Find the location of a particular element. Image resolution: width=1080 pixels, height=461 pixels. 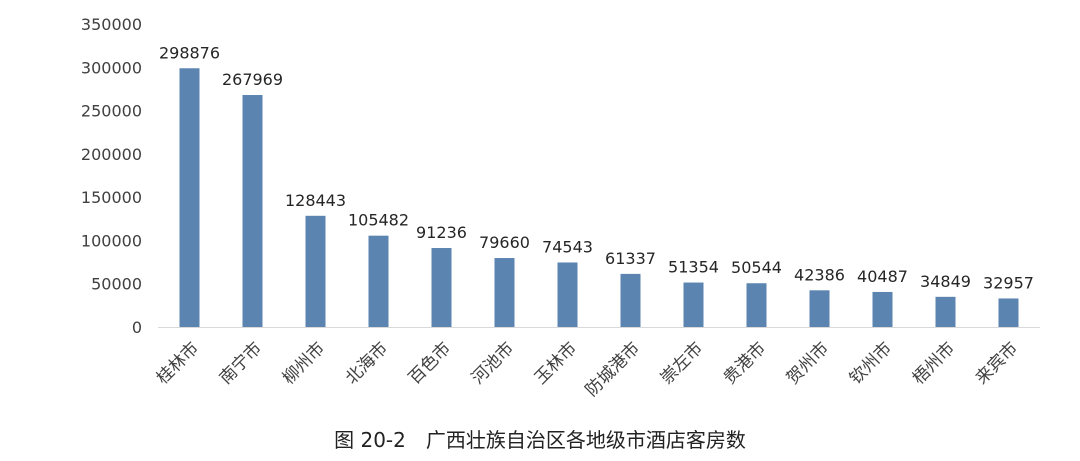

x-tick-label: 北海市 is located at coordinates (367, 363).